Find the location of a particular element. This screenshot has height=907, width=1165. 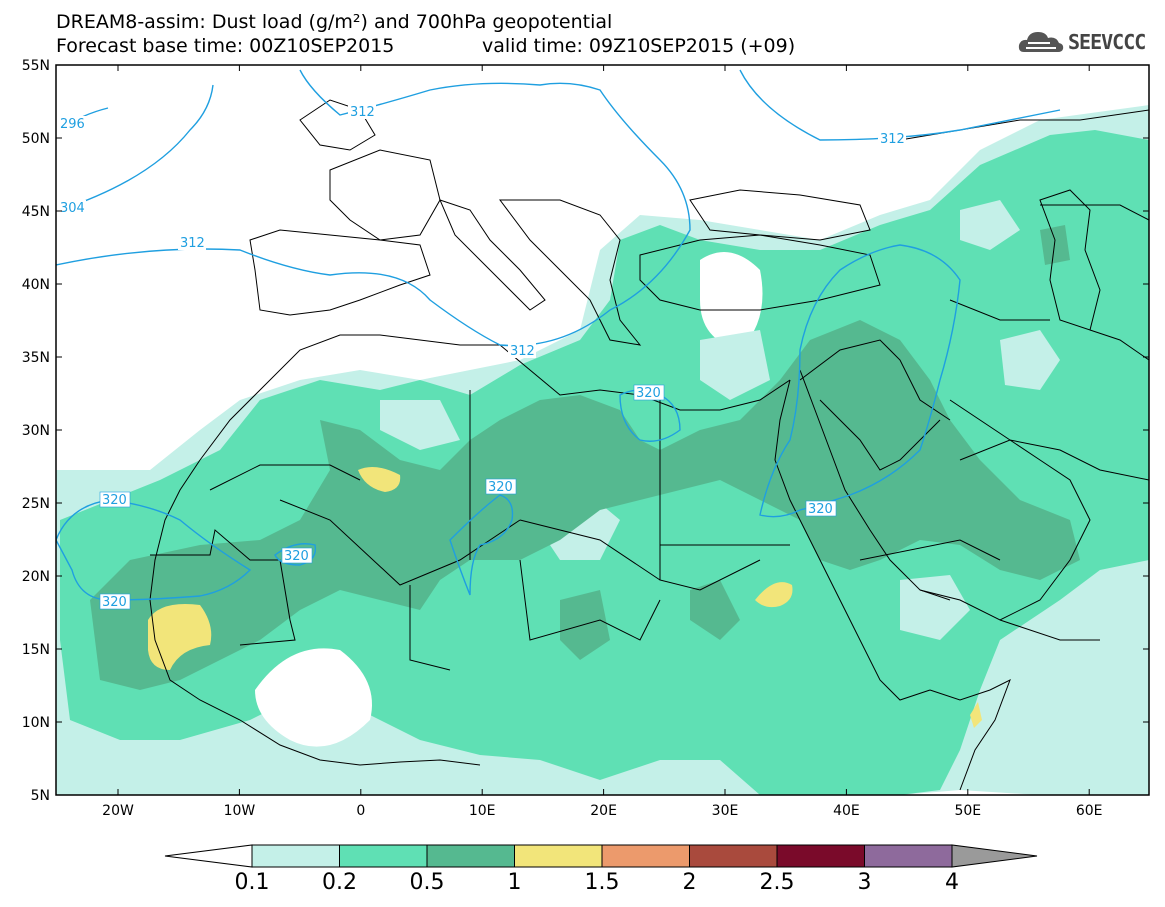

contour-label-320-b: 320 is located at coordinates (115, 601).